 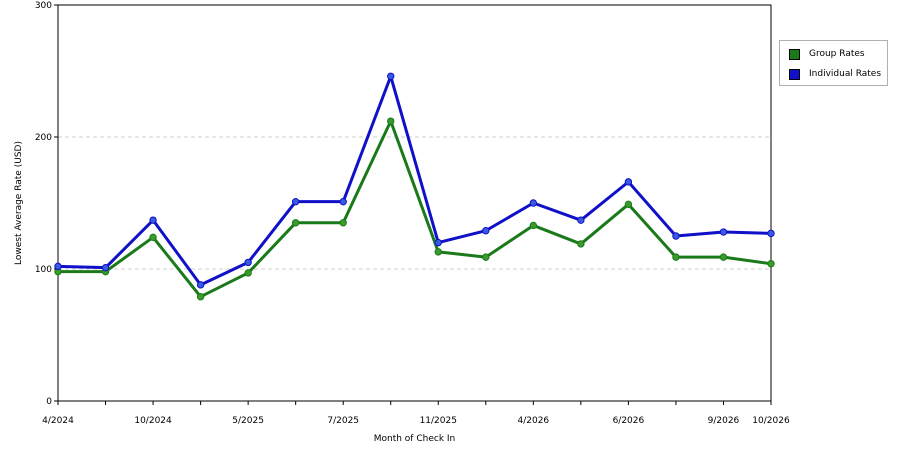 I want to click on y-tick-label-300: 300, so click(x=43, y=6).